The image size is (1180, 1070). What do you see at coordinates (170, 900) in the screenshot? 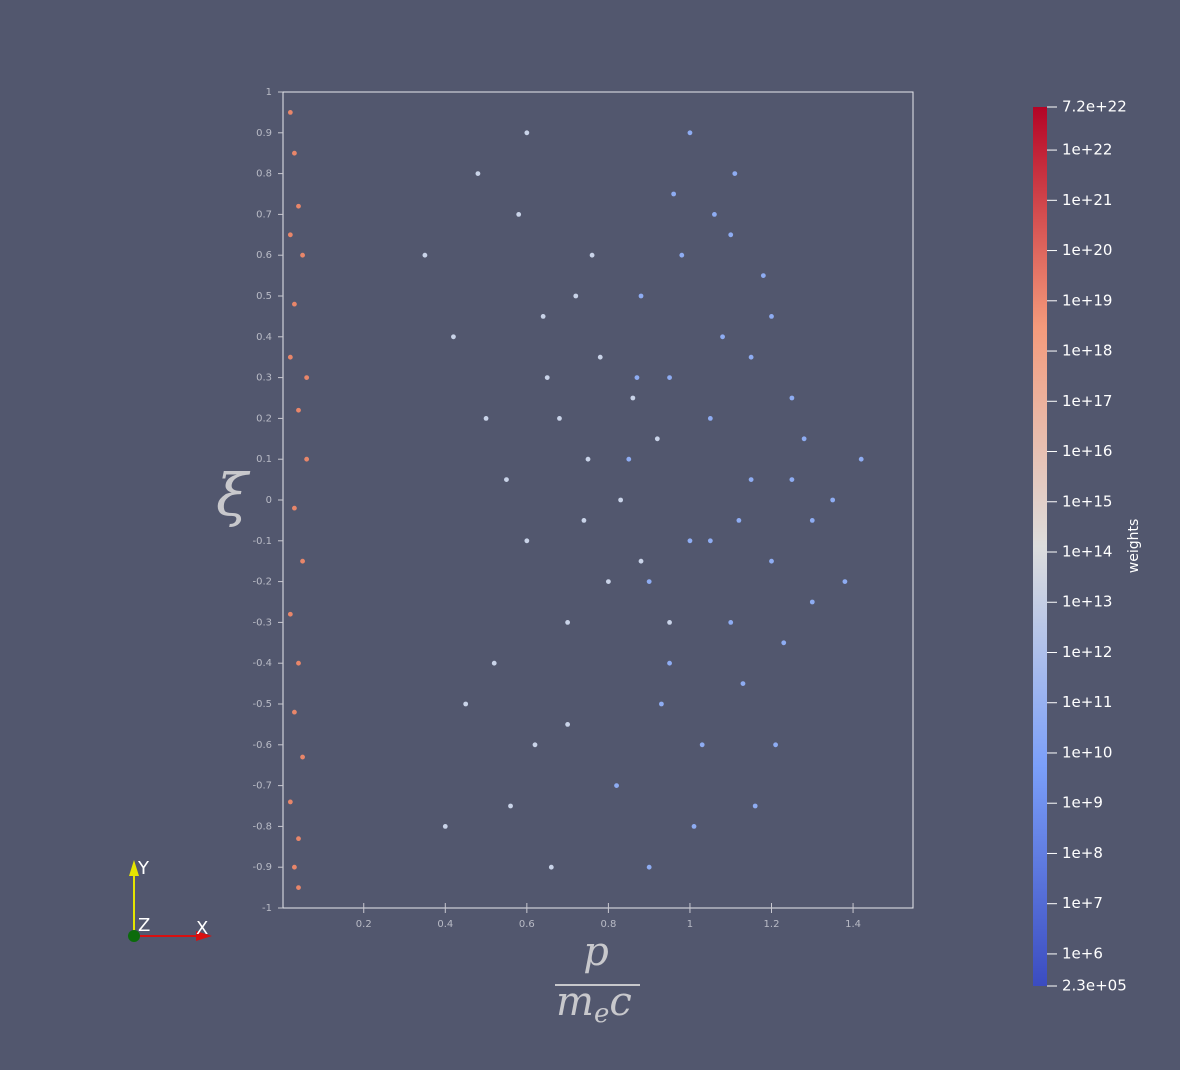
I see `orientation-axes: Y Z X` at bounding box center [170, 900].